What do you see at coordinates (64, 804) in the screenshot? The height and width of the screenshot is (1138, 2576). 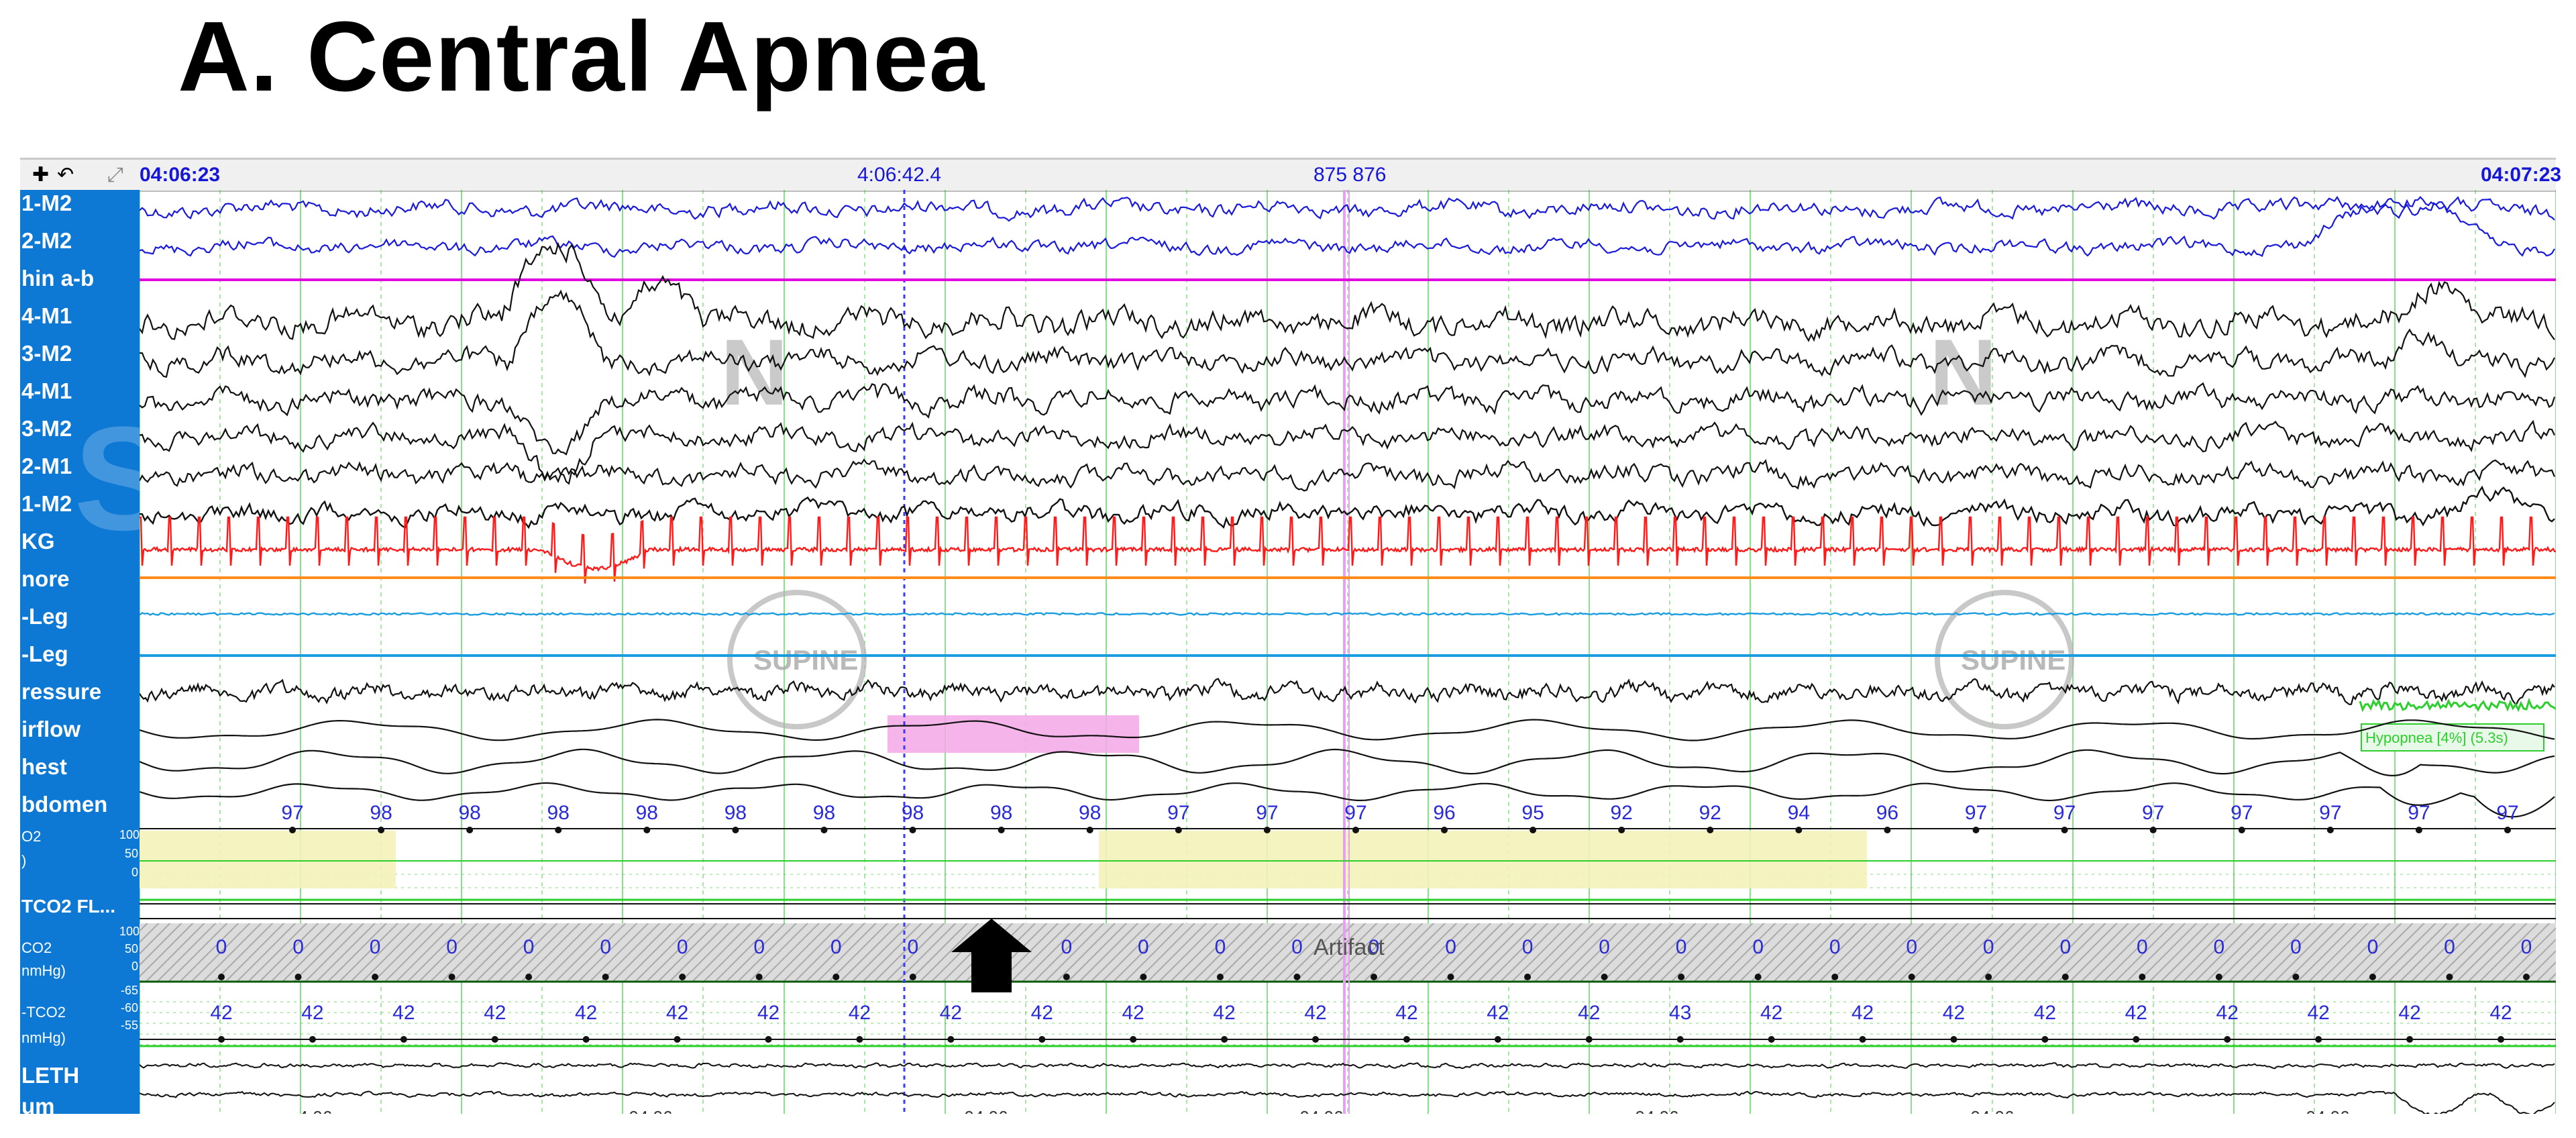 I see `channel-label: bdomen` at bounding box center [64, 804].